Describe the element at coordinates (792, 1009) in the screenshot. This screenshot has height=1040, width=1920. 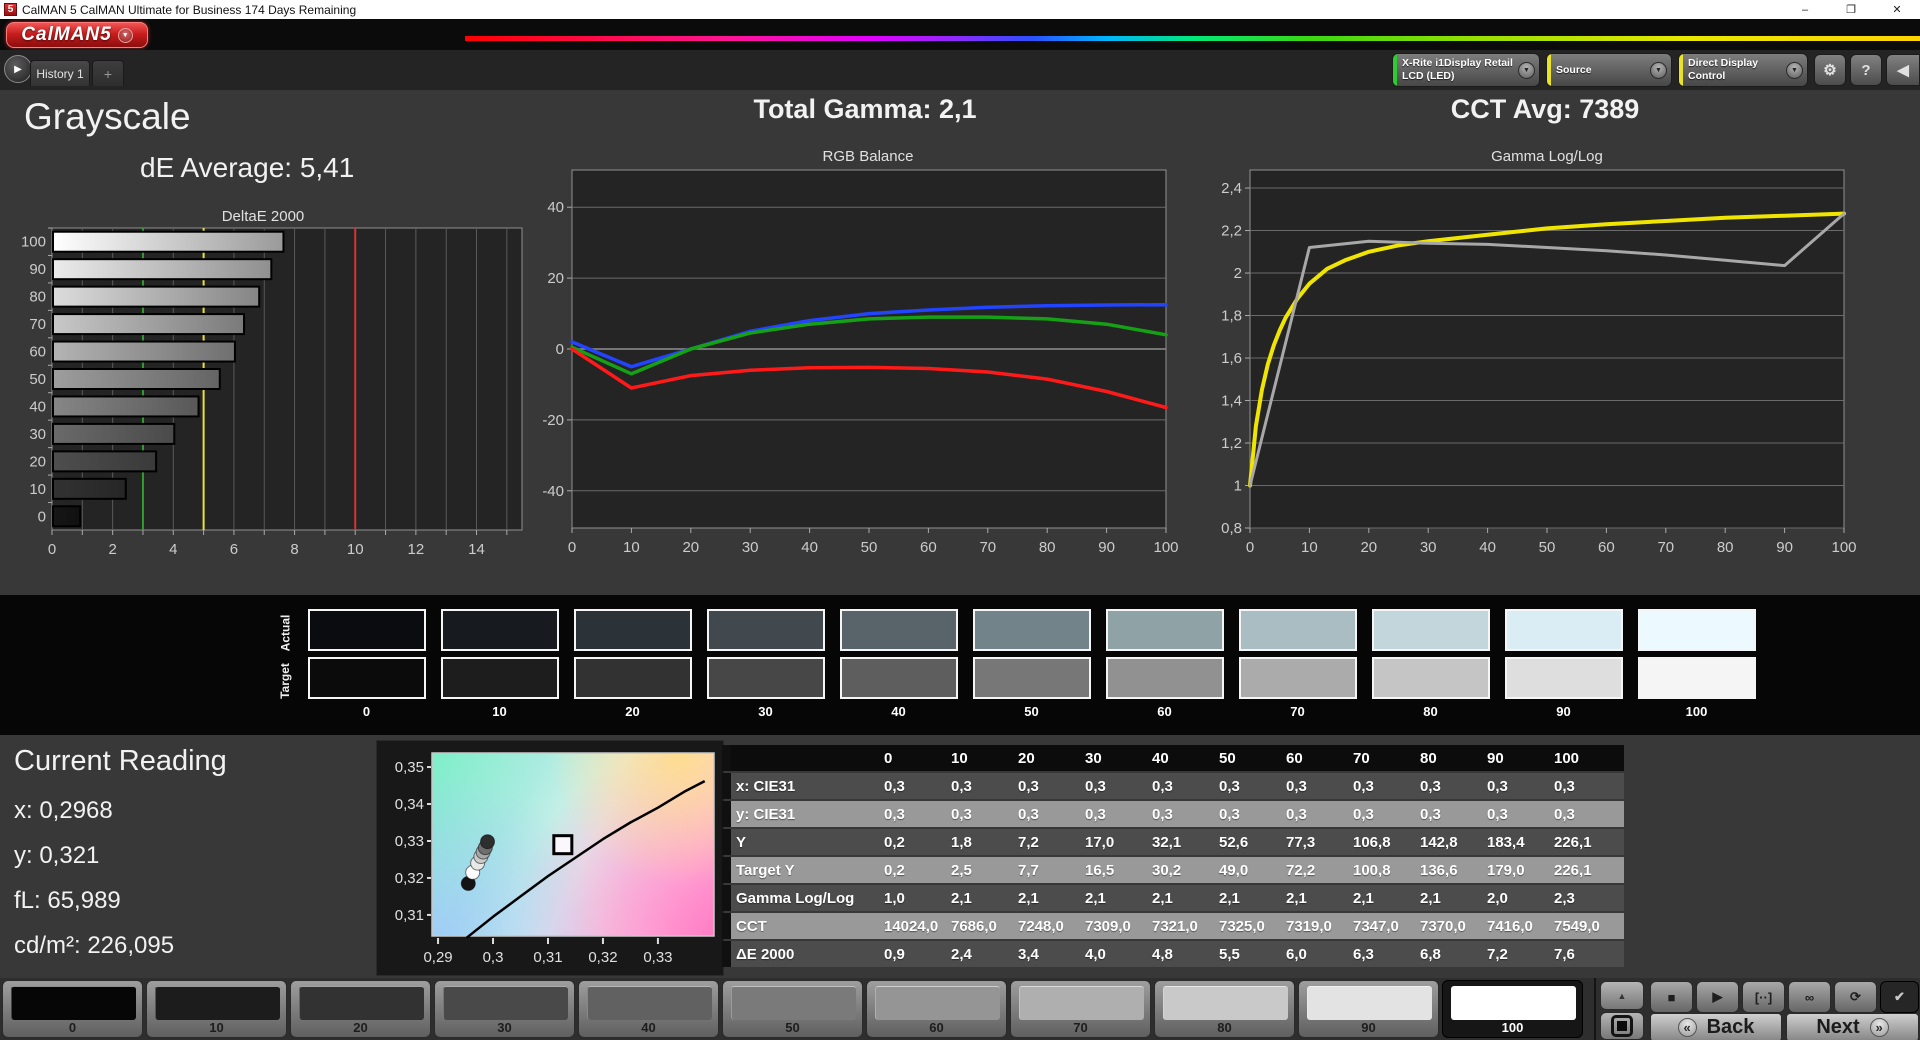
I see `level-button-50: 50` at that location.